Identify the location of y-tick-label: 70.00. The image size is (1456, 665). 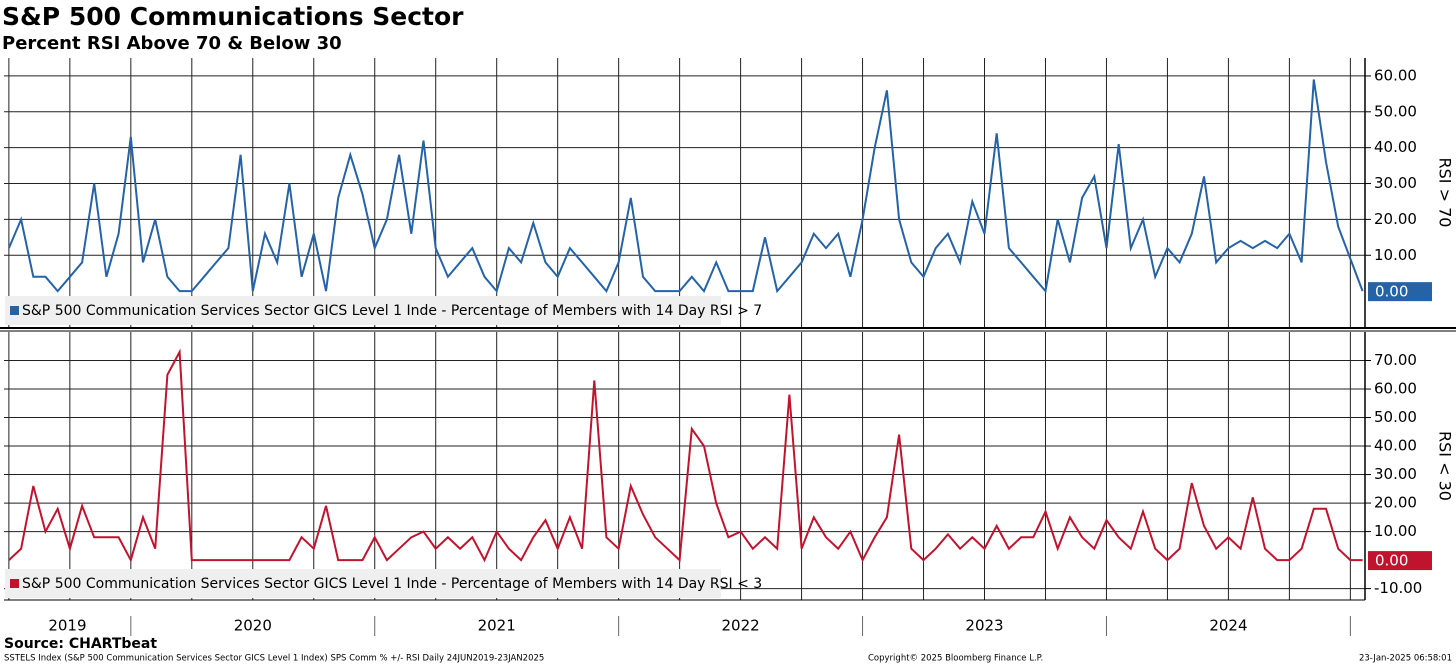
(1395, 360).